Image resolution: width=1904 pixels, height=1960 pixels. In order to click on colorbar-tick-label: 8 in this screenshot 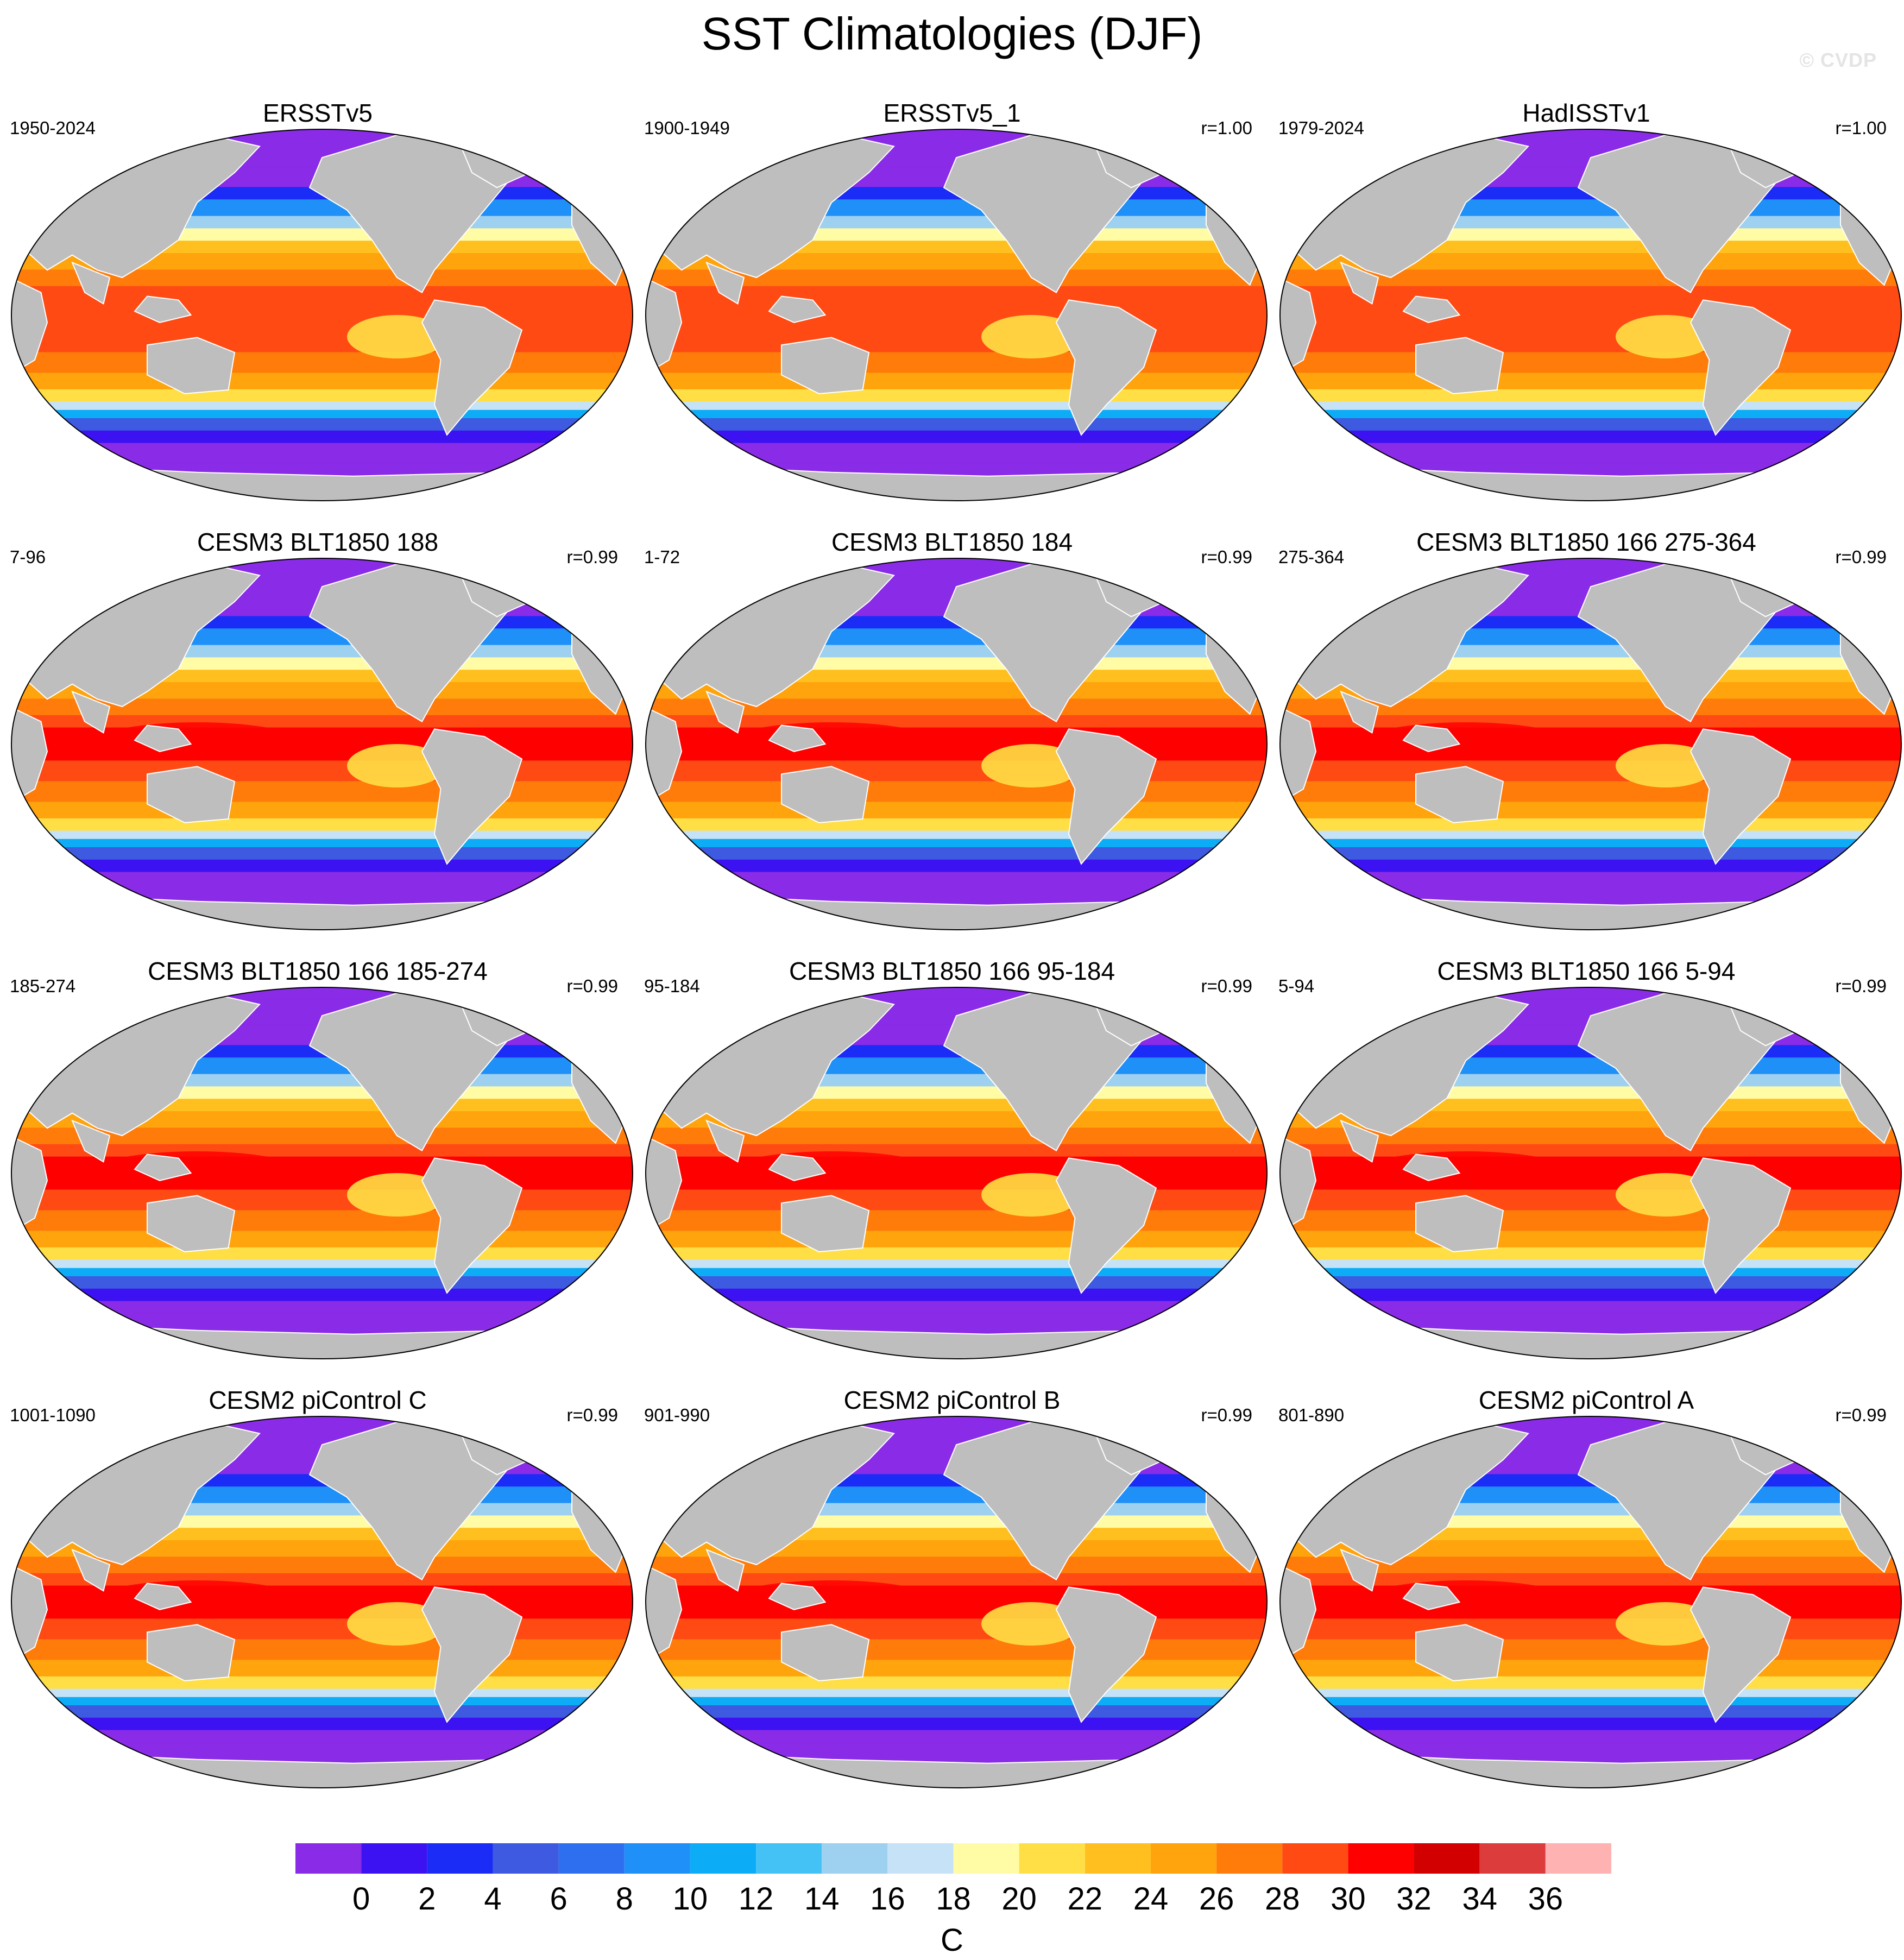, I will do `click(624, 1899)`.